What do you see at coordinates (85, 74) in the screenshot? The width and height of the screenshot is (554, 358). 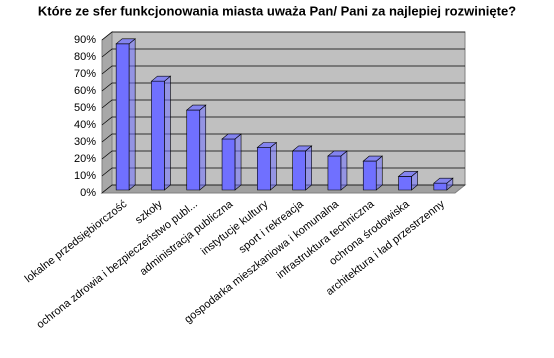 I see `y-tick-label: 70%` at bounding box center [85, 74].